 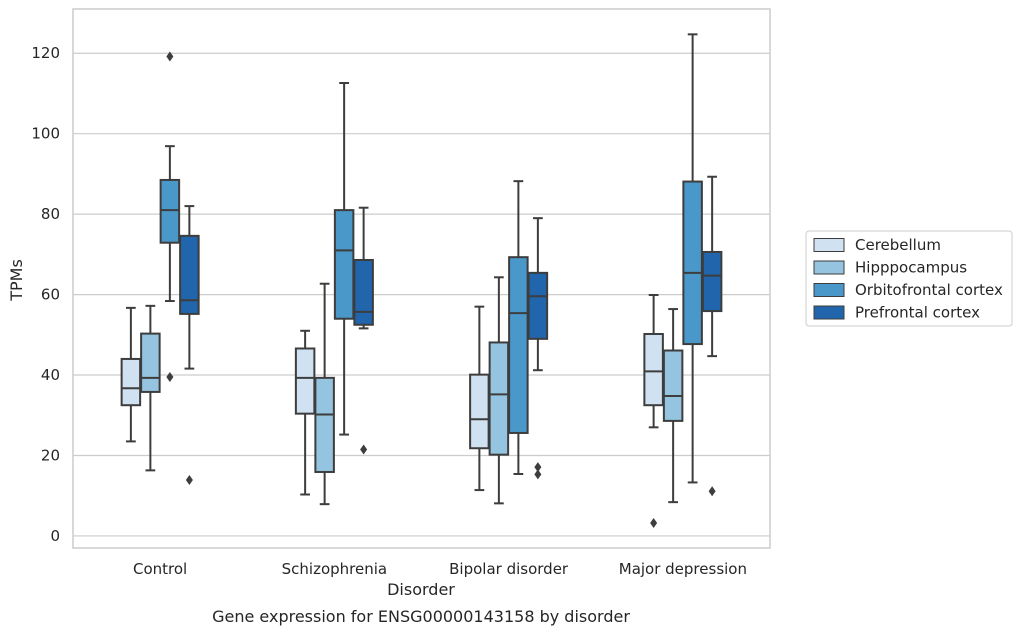 What do you see at coordinates (16, 280) in the screenshot?
I see `y-axis-label: TPMs` at bounding box center [16, 280].